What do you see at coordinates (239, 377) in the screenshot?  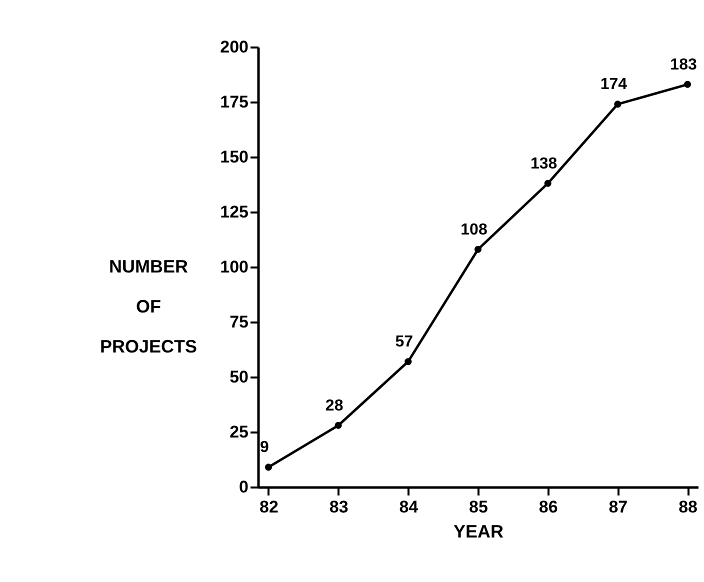 I see `y-tick-label: 50` at bounding box center [239, 377].